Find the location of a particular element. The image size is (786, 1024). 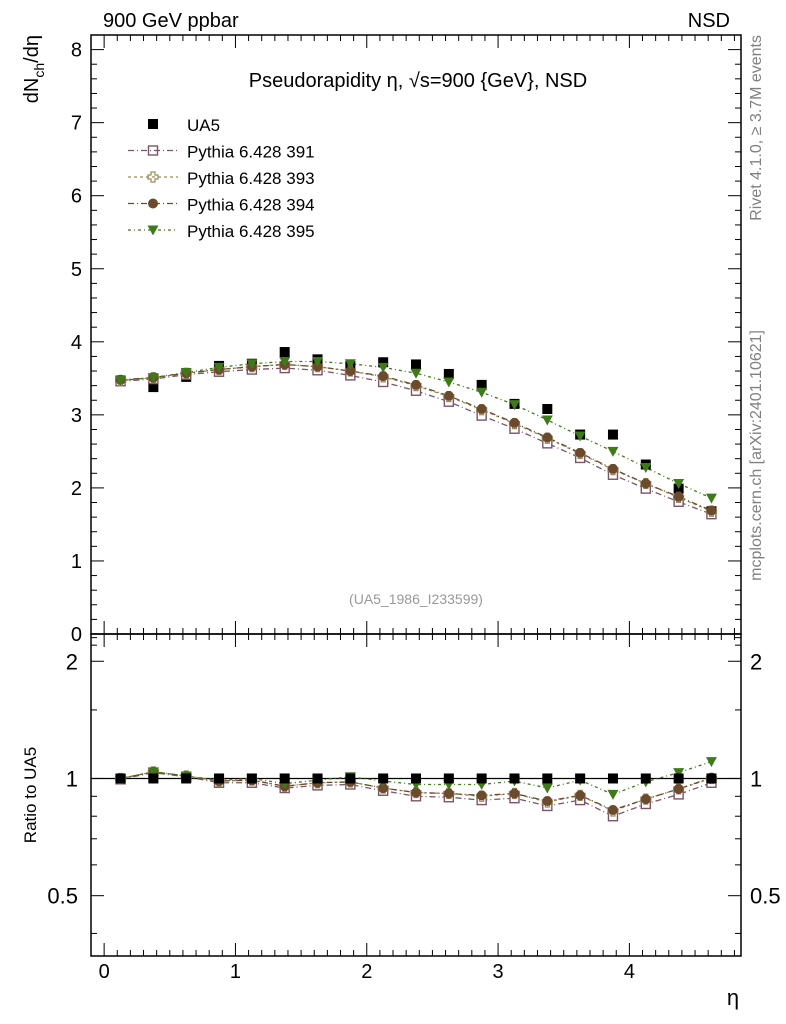

y-axis-label-ratio: Ratio to UA5 is located at coordinates (30, 795).